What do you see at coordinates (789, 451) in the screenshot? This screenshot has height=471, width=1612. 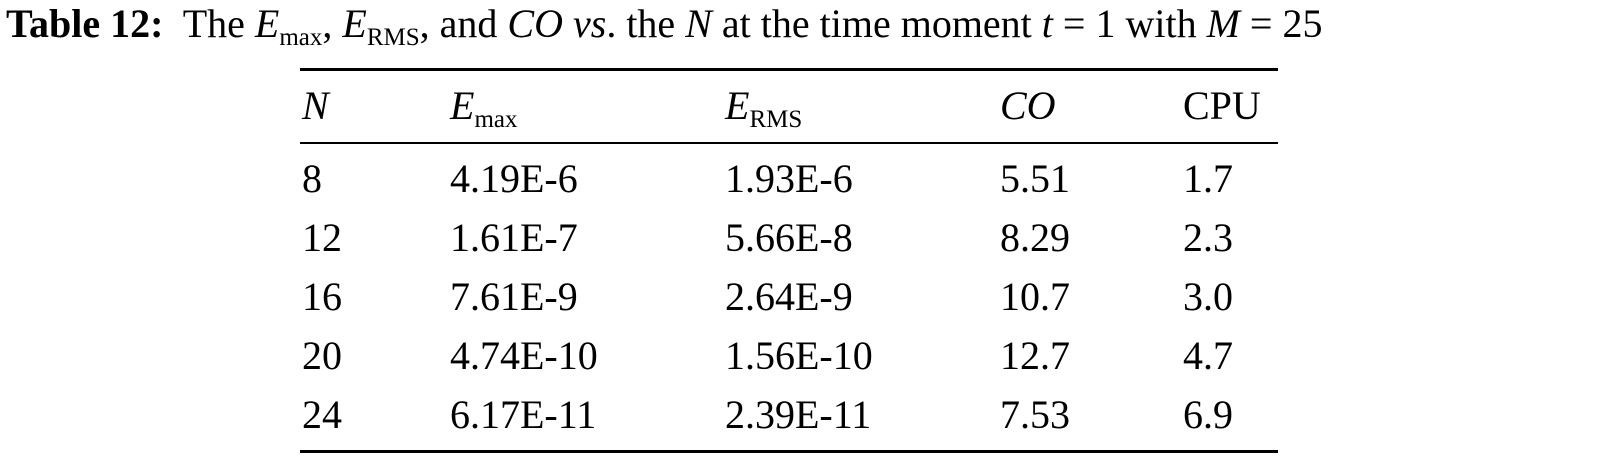 I see `bottom-rule` at bounding box center [789, 451].